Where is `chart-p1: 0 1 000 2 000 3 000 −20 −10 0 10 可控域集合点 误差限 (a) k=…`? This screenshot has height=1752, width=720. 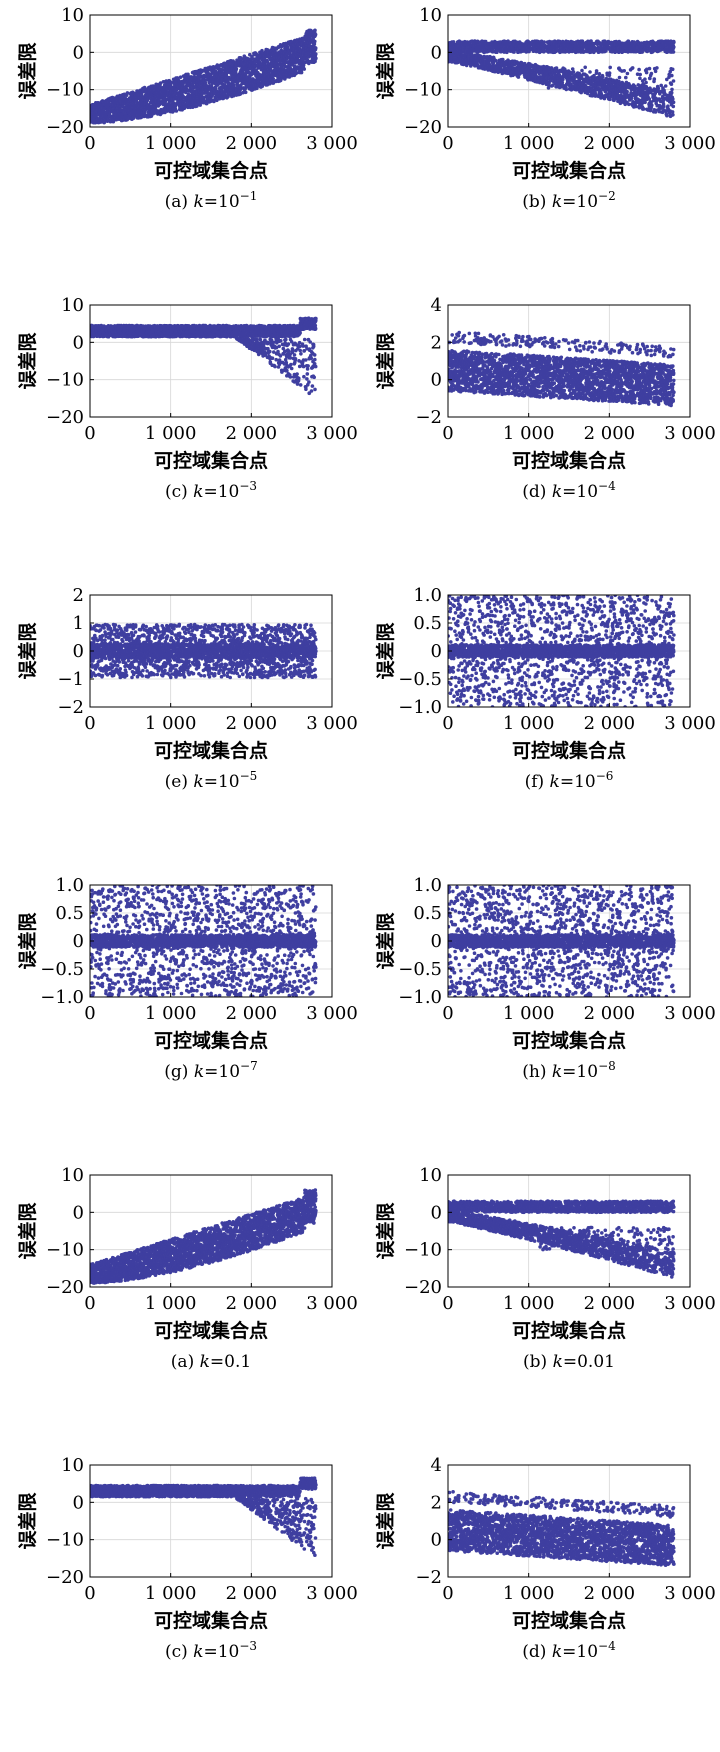
chart-p1: 0 1 000 2 000 3 000 −20 −10 0 10 可控域集合点 误差限 (a) k=… is located at coordinates (187, 108).